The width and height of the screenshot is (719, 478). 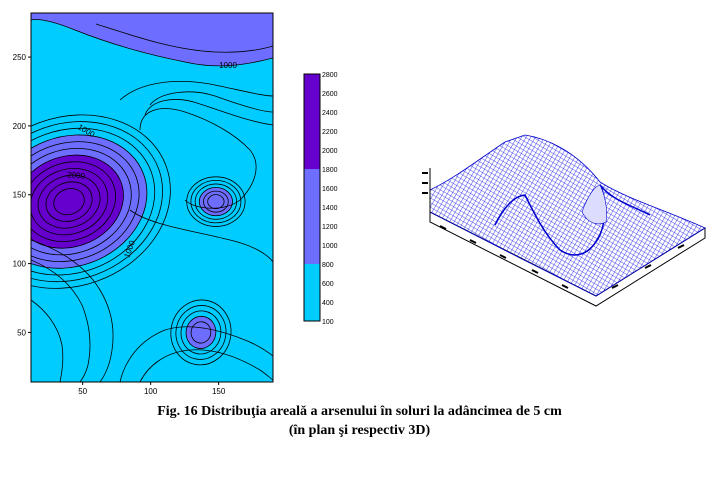 What do you see at coordinates (151, 391) in the screenshot?
I see `x-tick-label: 100` at bounding box center [151, 391].